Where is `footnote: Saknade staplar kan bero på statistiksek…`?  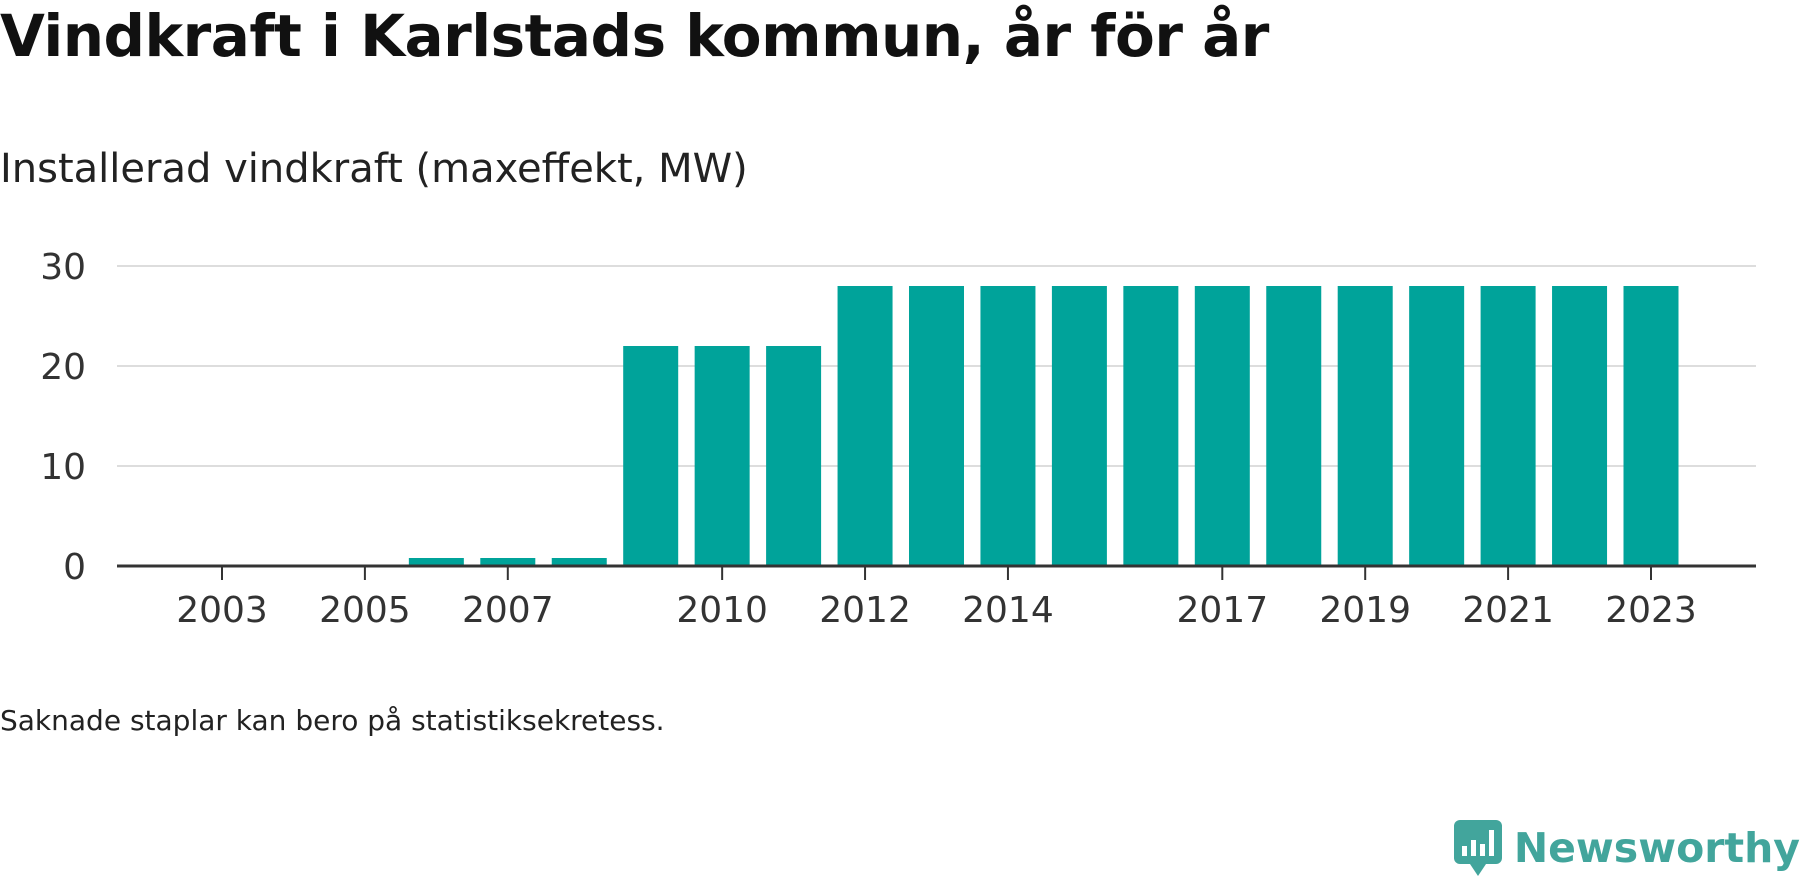 footnote: Saknade staplar kan bero på statistiksek… is located at coordinates (332, 720).